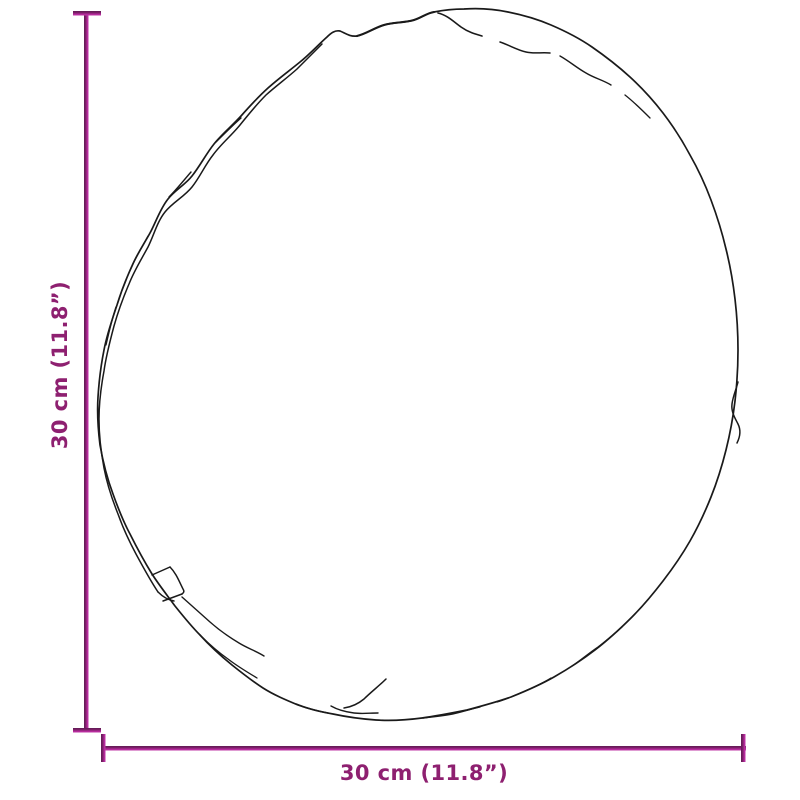 This screenshot has height=800, width=800. I want to click on vertical-dimension-line-icon, so click(86, 372).